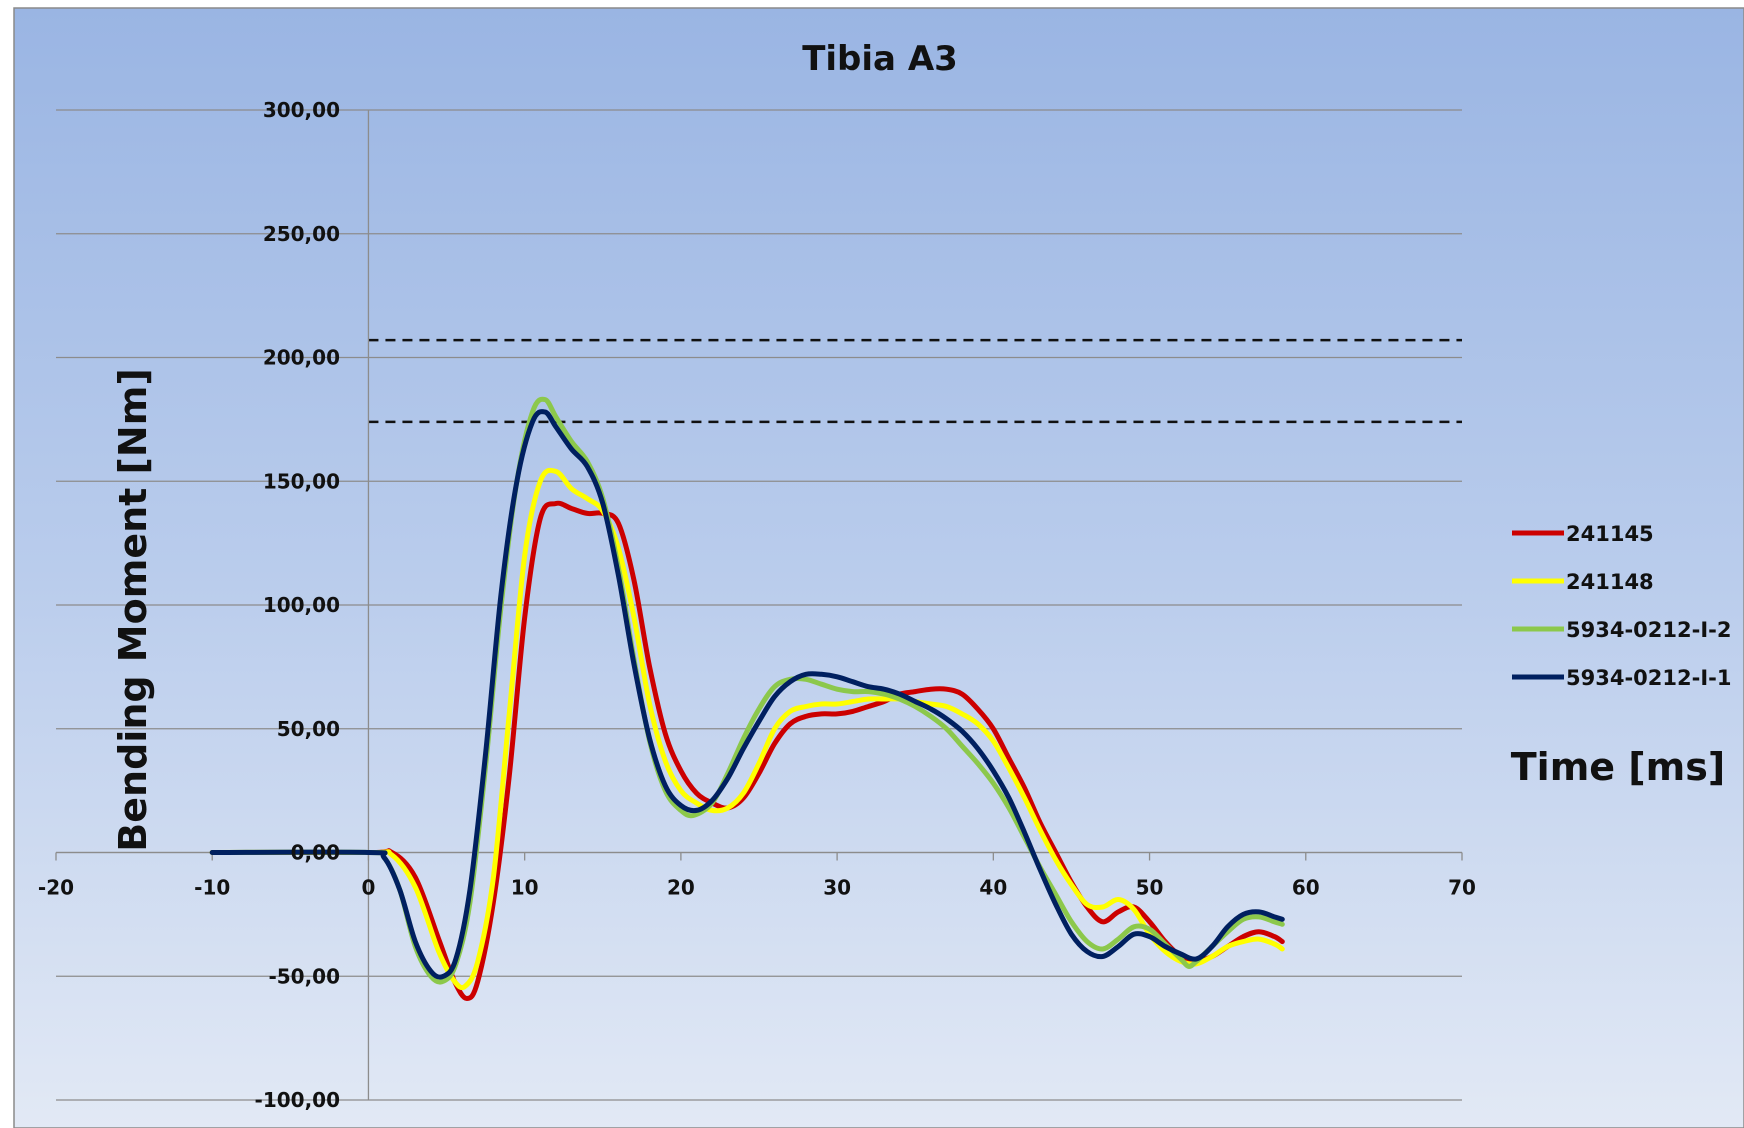 This screenshot has height=1128, width=1744. Describe the element at coordinates (1610, 534) in the screenshot. I see `legend-label-1: 241145` at that location.